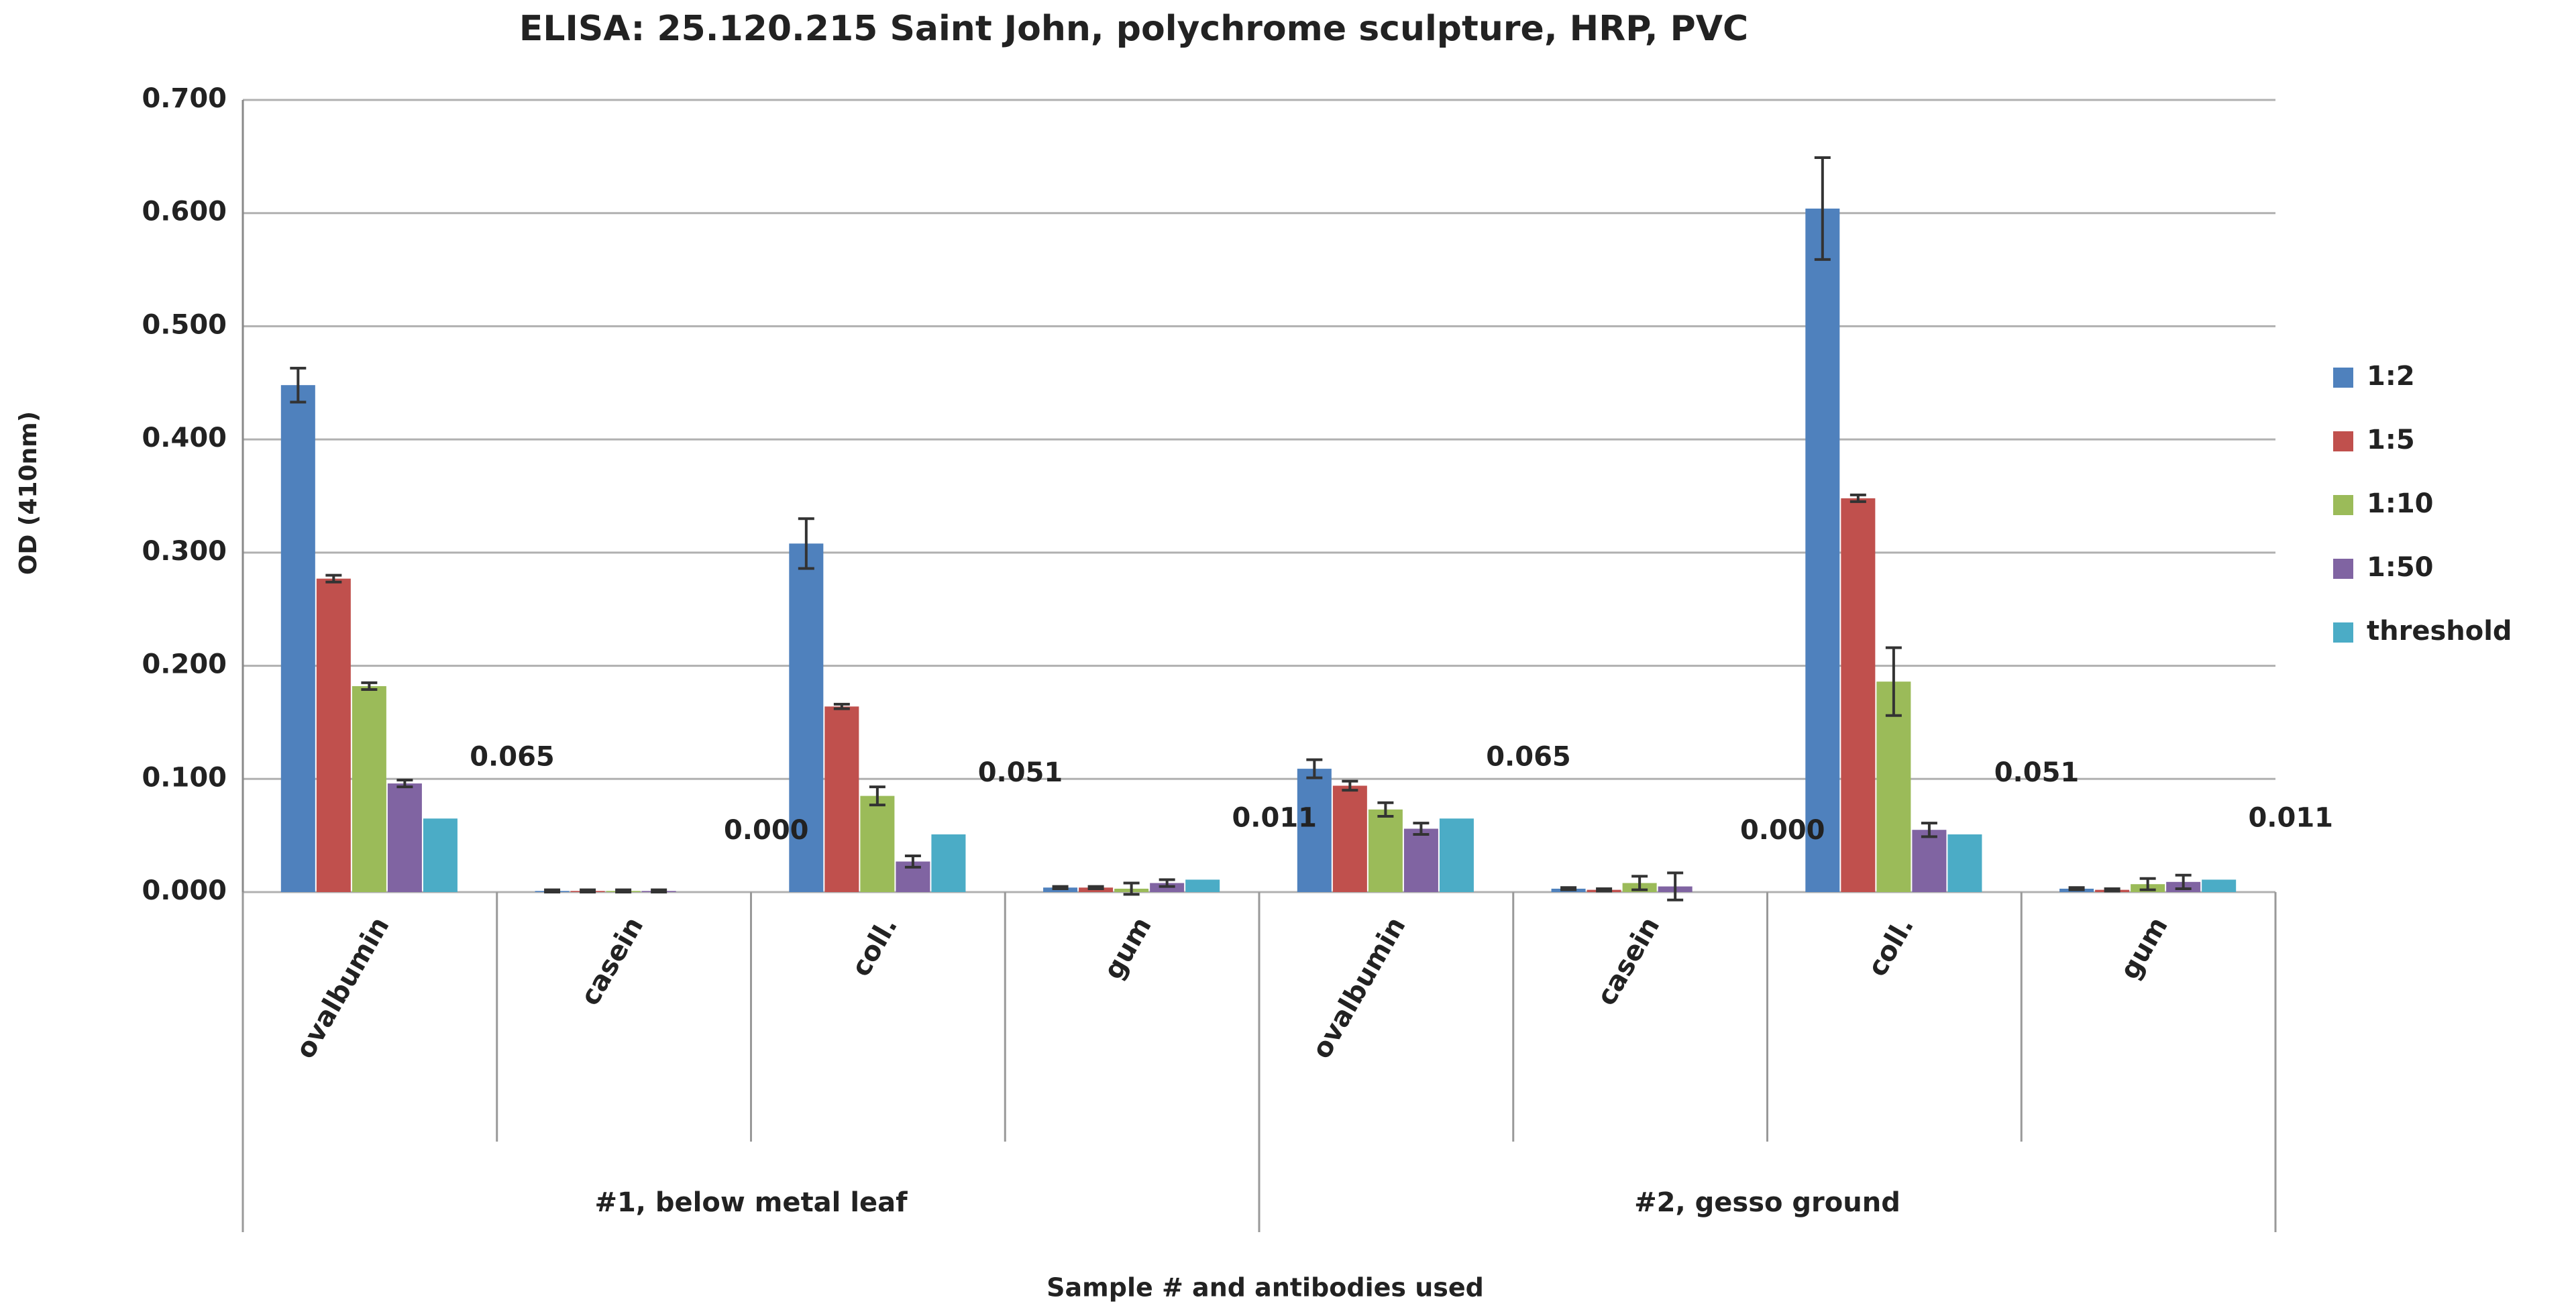 This screenshot has height=1316, width=2576. I want to click on y-tick-label: 0.300, so click(184, 551).